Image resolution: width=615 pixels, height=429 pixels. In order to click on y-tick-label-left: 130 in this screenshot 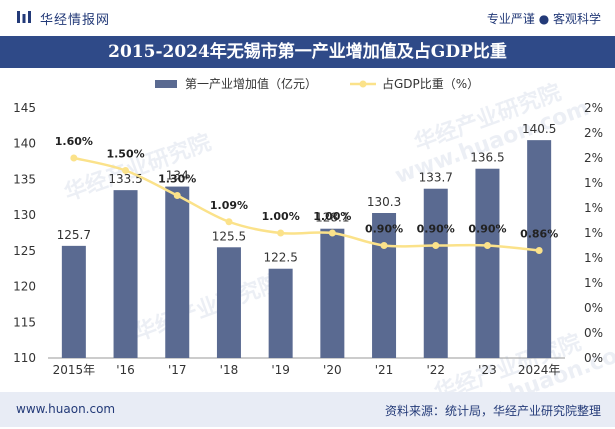, I will do `click(24, 215)`.